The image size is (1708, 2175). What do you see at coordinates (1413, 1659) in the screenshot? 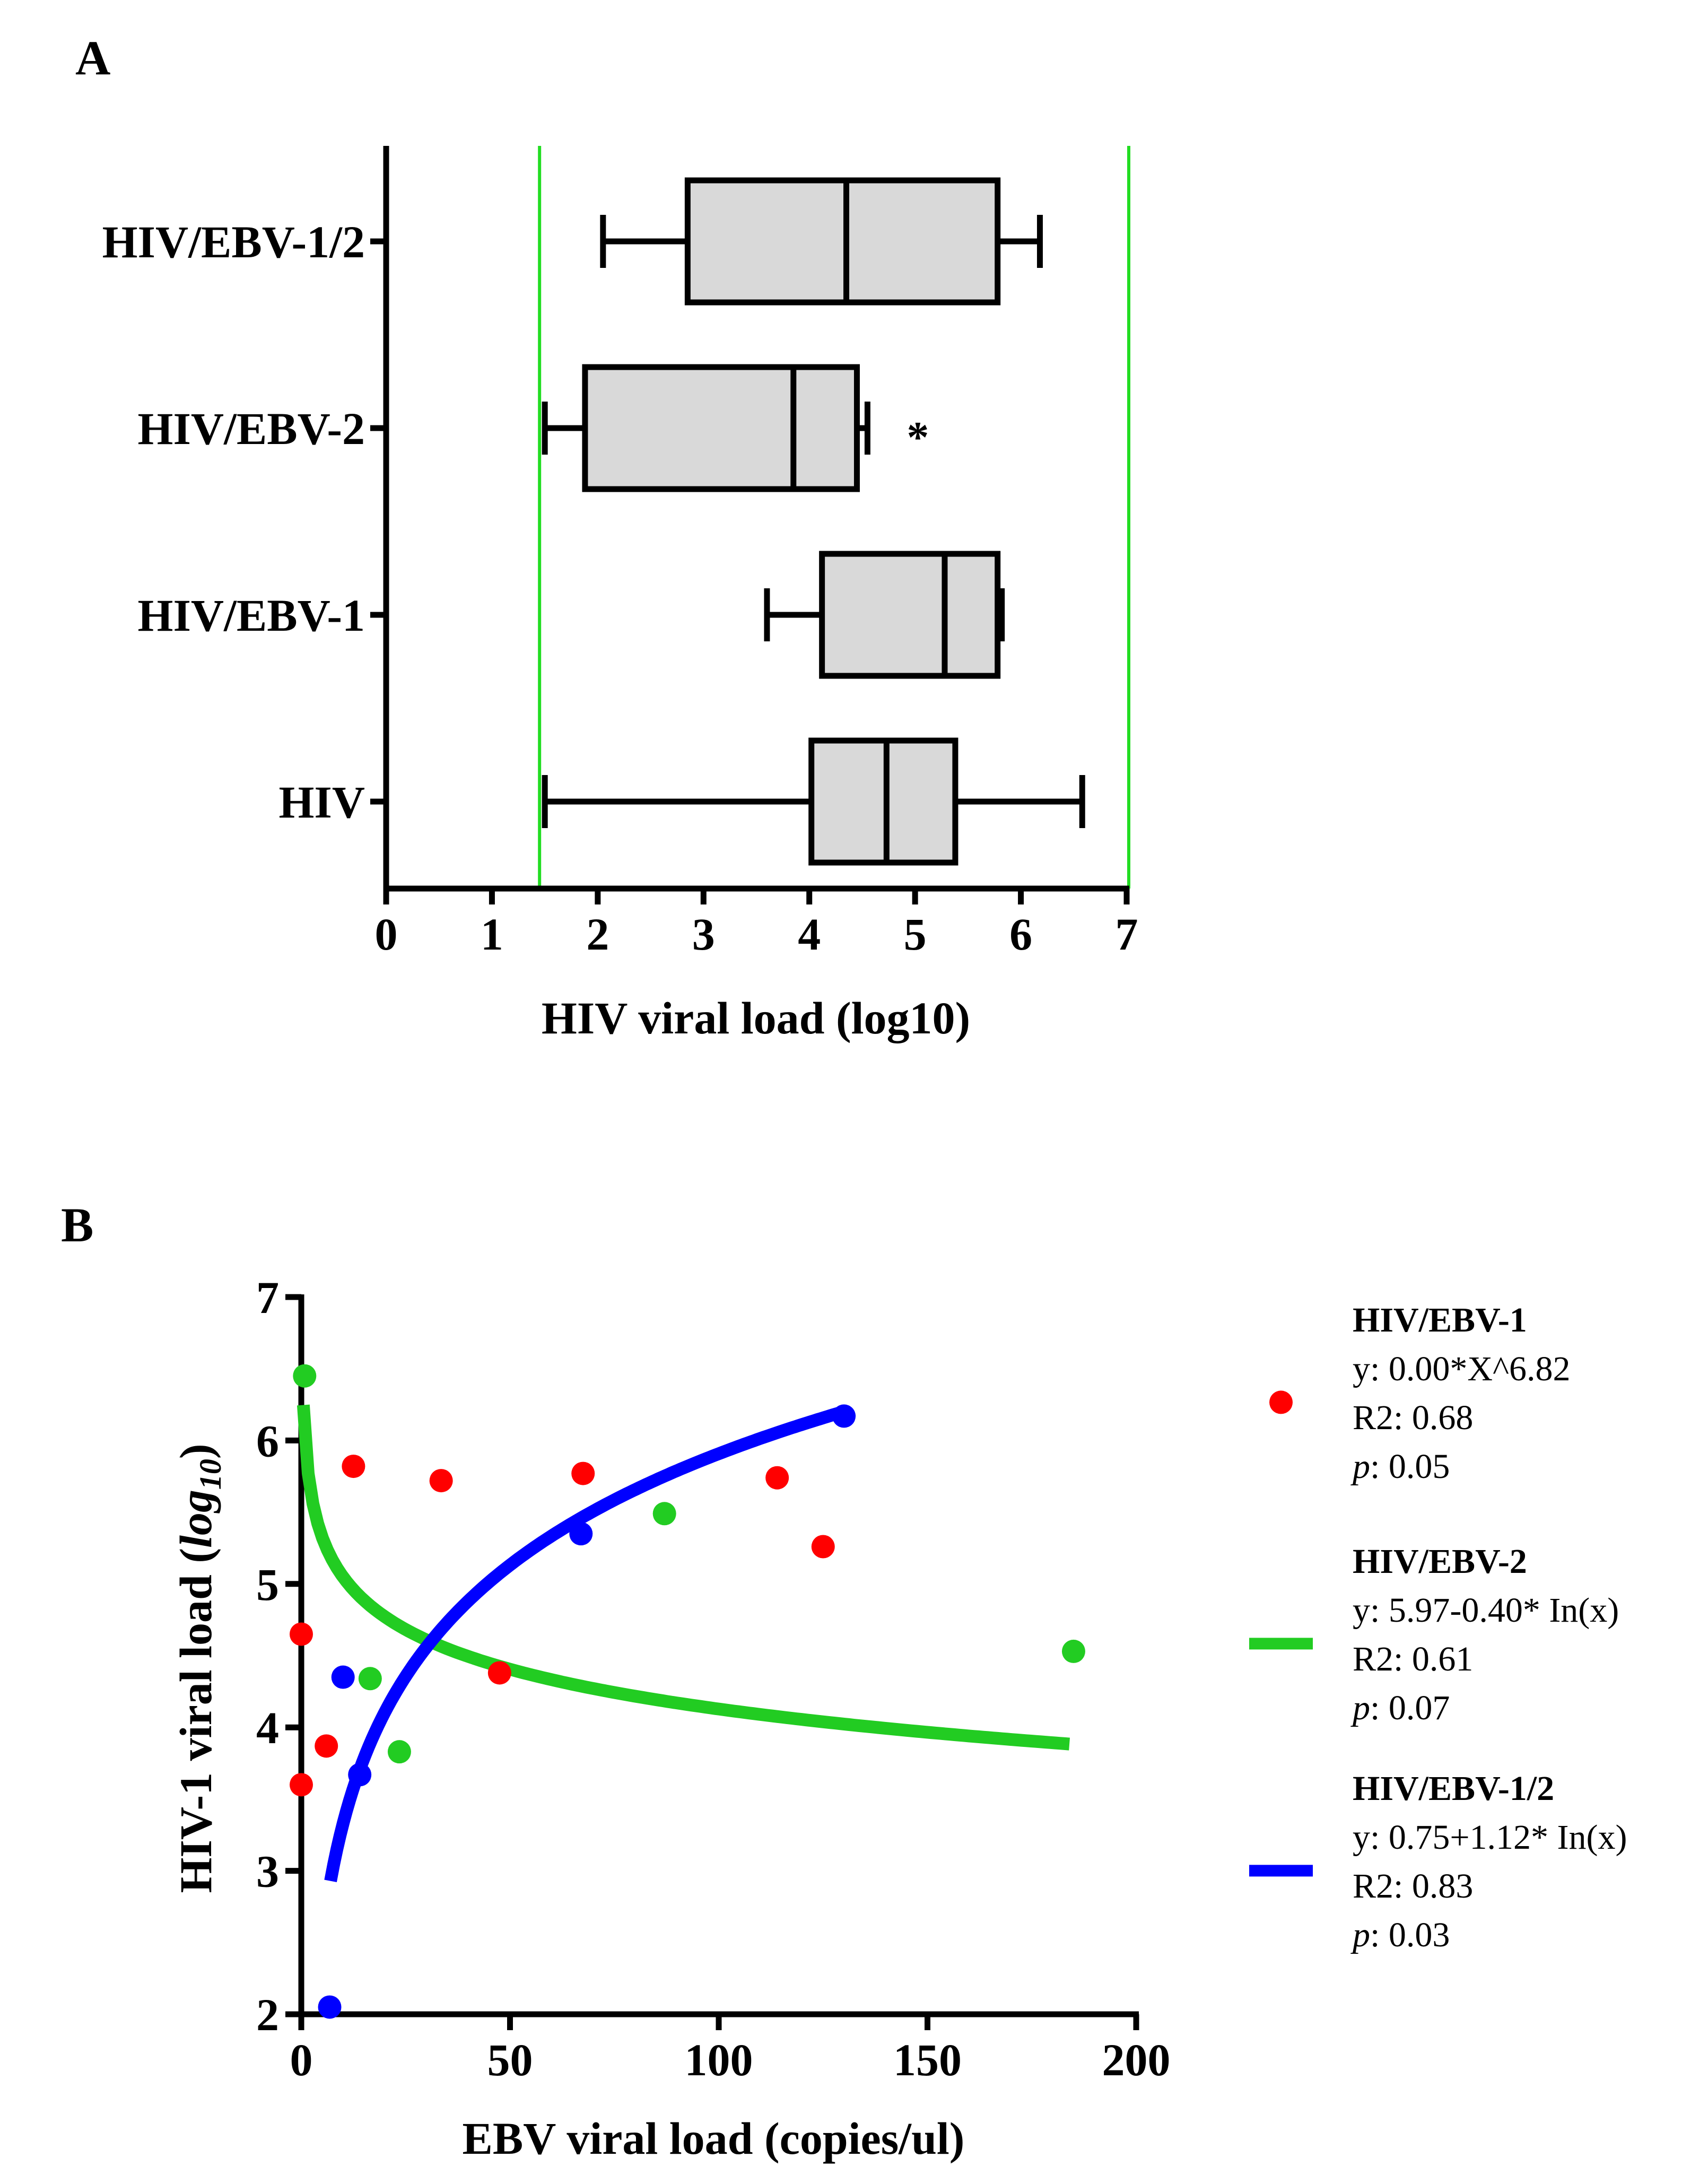
I see `legend-r2: R2: 0.61` at bounding box center [1413, 1659].